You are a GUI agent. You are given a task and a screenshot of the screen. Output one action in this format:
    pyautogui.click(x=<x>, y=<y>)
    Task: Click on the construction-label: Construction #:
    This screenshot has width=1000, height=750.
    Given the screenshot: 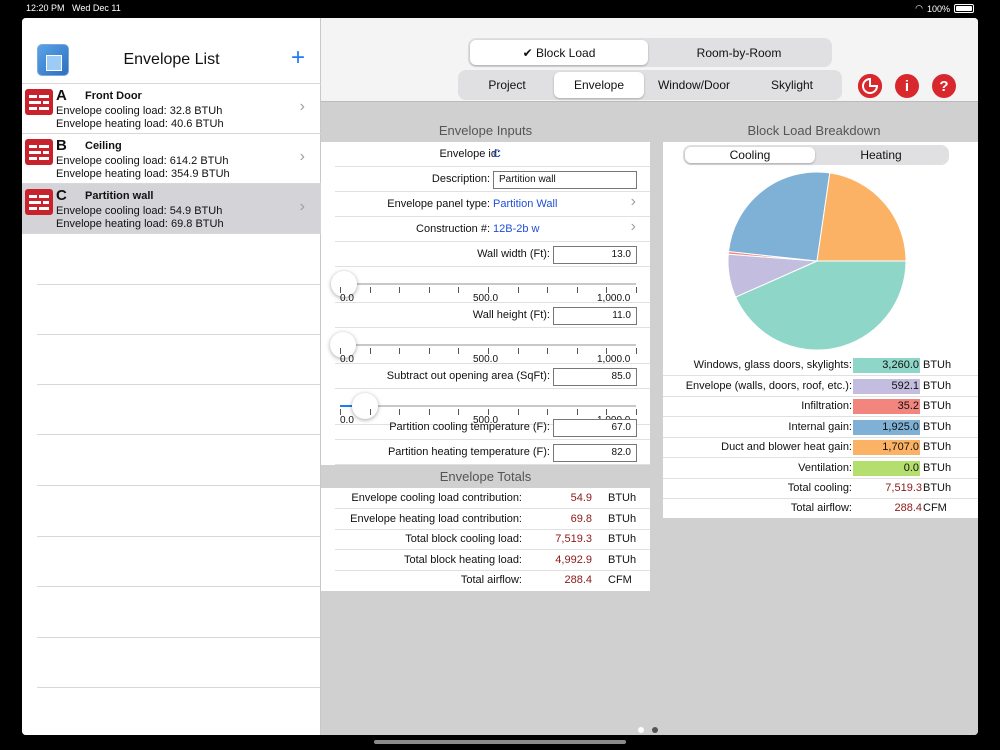 What is the action you would take?
    pyautogui.click(x=453, y=229)
    